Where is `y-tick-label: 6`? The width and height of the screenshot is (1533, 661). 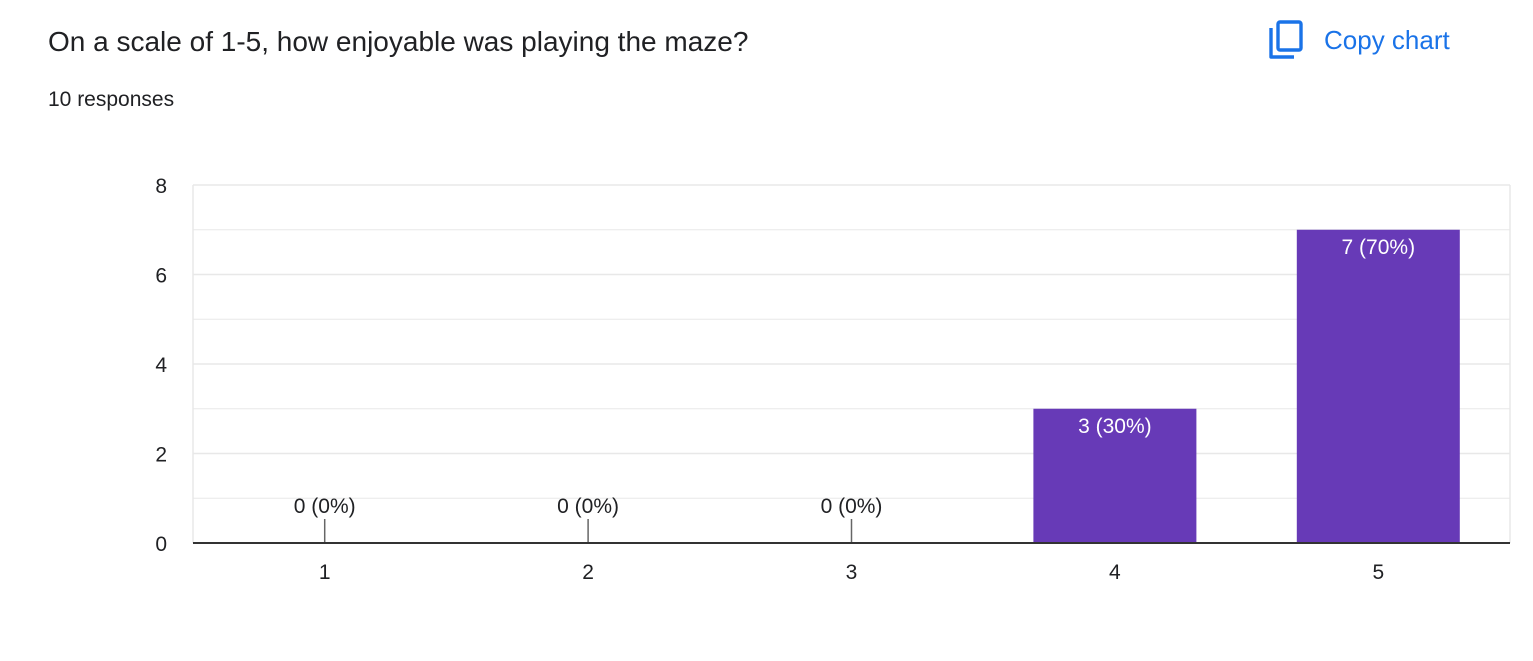 y-tick-label: 6 is located at coordinates (161, 276).